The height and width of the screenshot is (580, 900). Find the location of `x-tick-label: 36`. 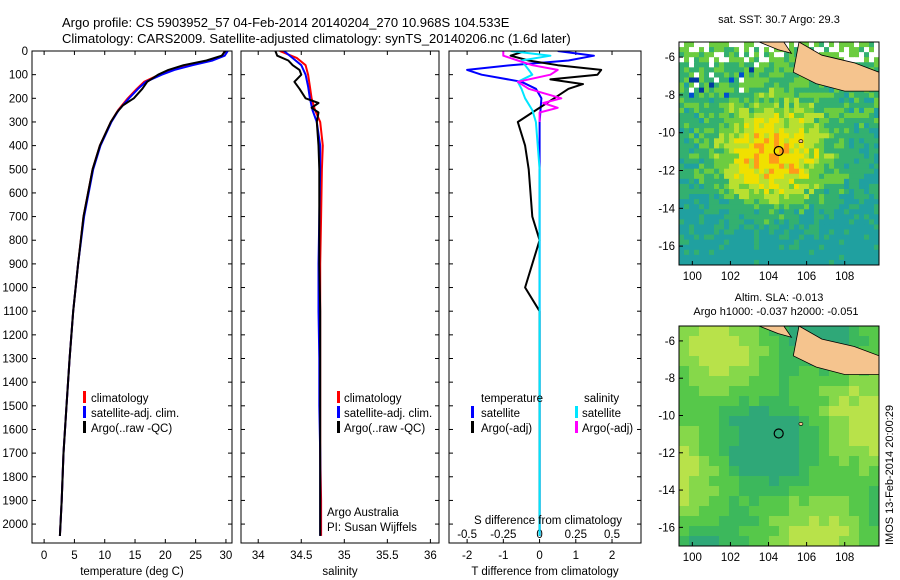

x-tick-label: 36 is located at coordinates (430, 556).